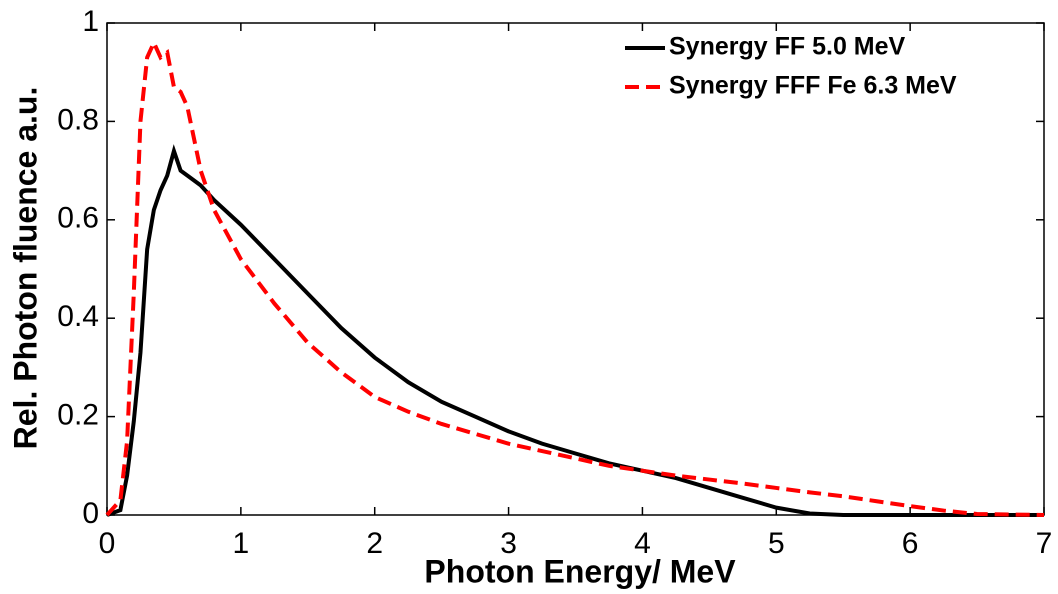 This screenshot has height=594, width=1058. Describe the element at coordinates (241, 543) in the screenshot. I see `x-tick-label: 1` at that location.